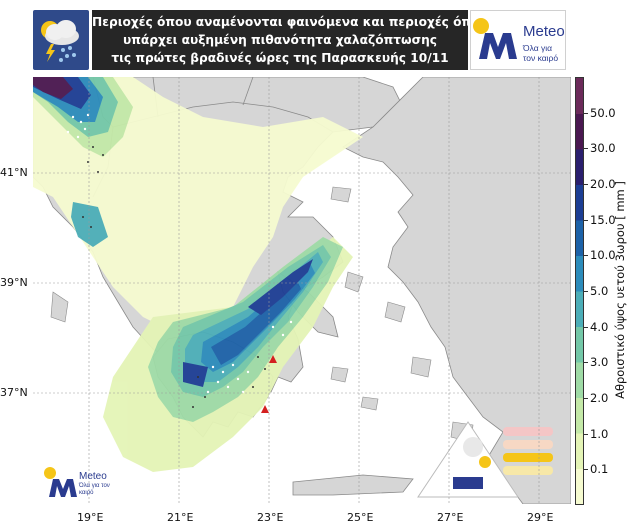 This screenshot has height=529, width=640. What do you see at coordinates (279, 40) in the screenshot?
I see `title-line-2: υπάρχει αυξημένη πιθανότητα χαλαζόπτωσης` at bounding box center [279, 40].